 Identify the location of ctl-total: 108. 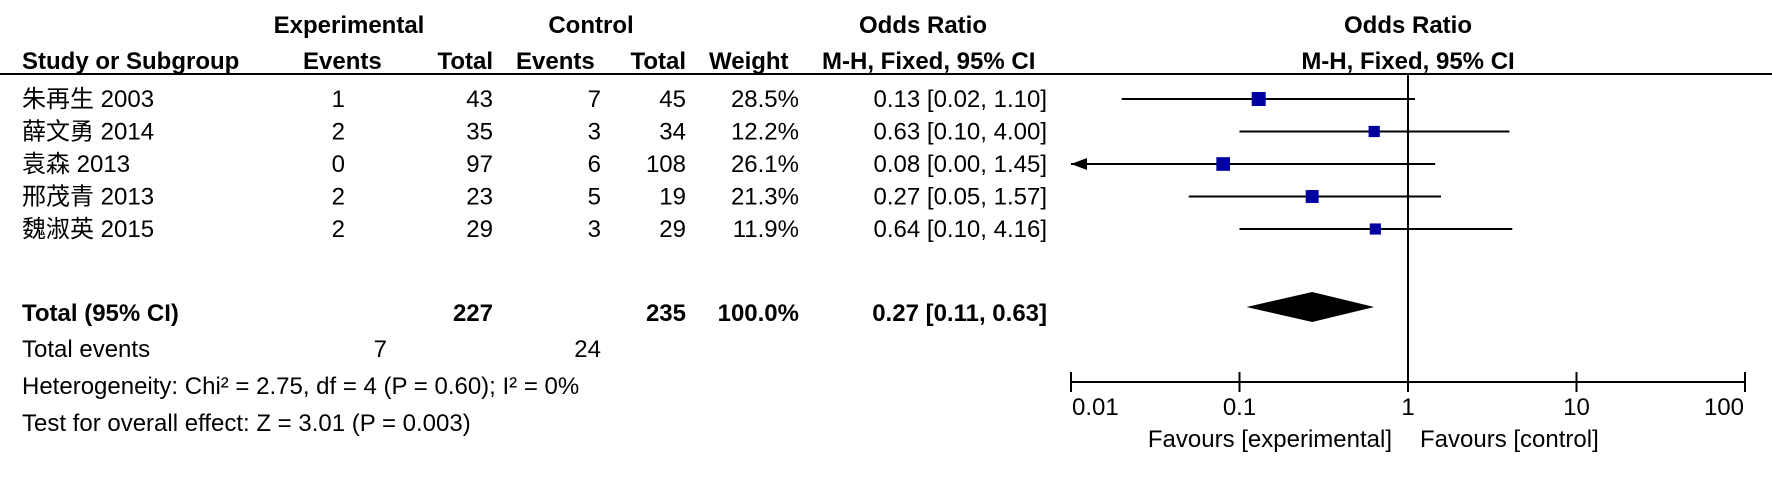
(666, 164).